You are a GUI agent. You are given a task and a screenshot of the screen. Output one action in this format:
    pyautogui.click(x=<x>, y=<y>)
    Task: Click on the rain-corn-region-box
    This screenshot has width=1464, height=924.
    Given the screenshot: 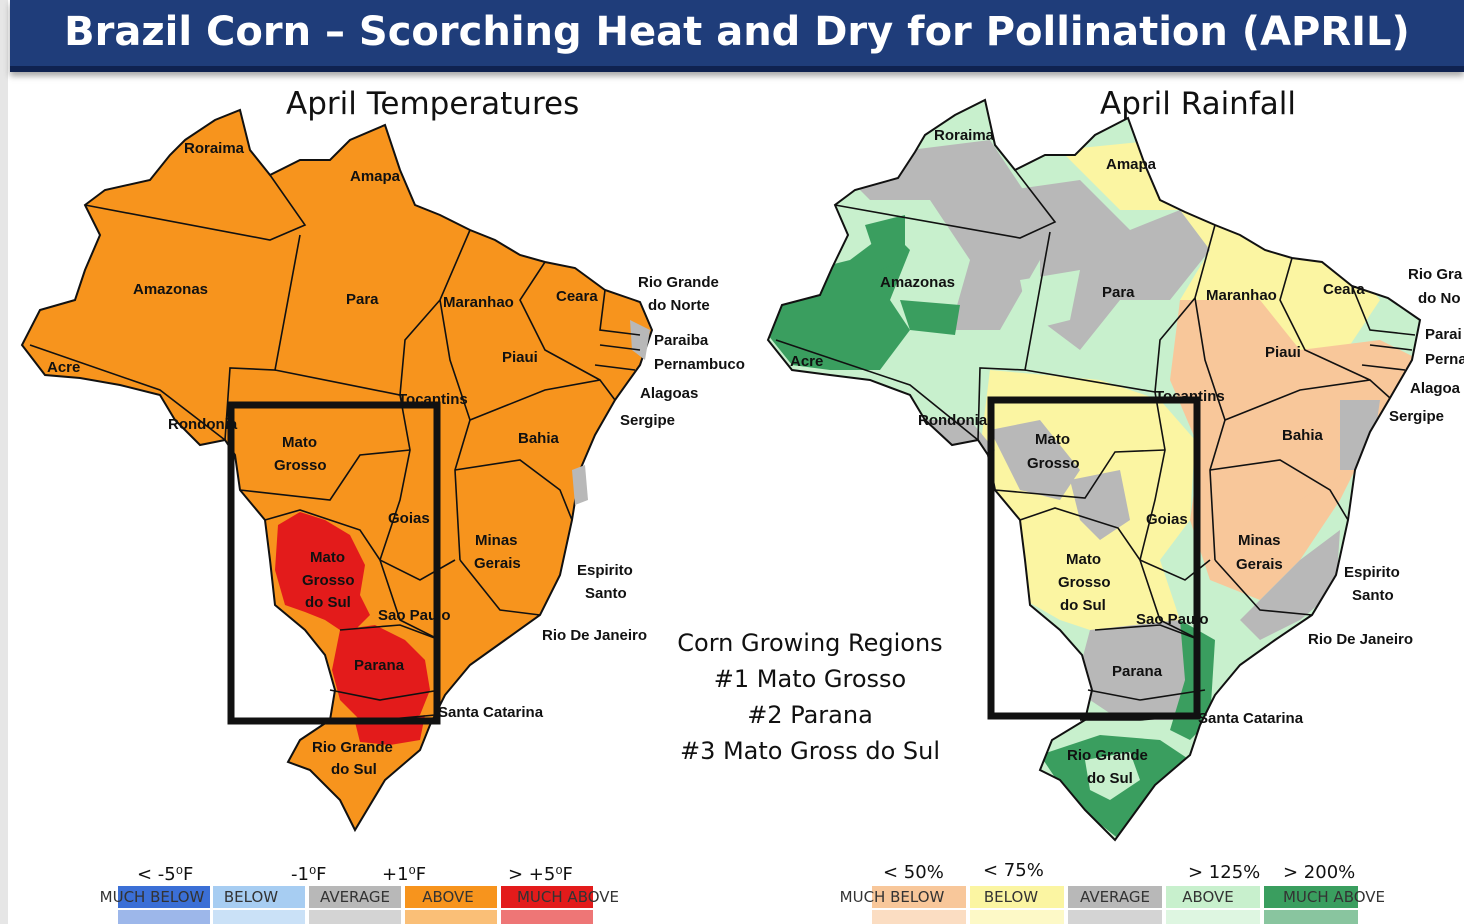 What is the action you would take?
    pyautogui.click(x=1094, y=558)
    